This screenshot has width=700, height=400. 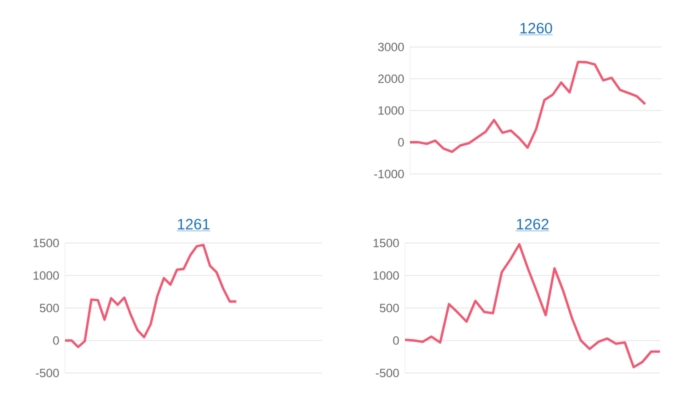 I want to click on chart-title: 1260, so click(x=536, y=28).